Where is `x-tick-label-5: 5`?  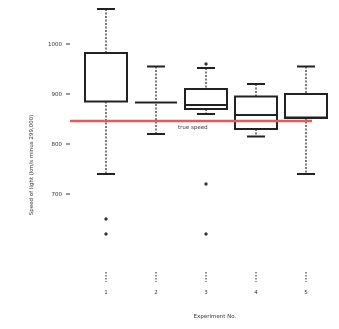 x-tick-label-5: 5 is located at coordinates (306, 293).